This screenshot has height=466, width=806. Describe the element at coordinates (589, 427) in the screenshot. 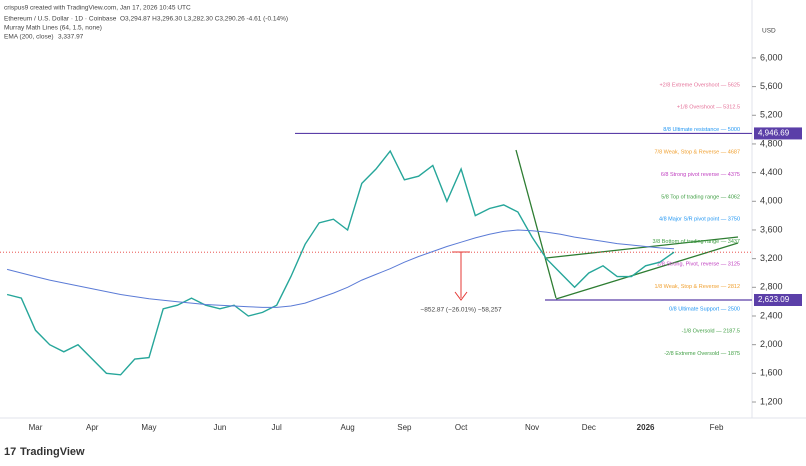

I see `x-tick-label: Dec` at that location.